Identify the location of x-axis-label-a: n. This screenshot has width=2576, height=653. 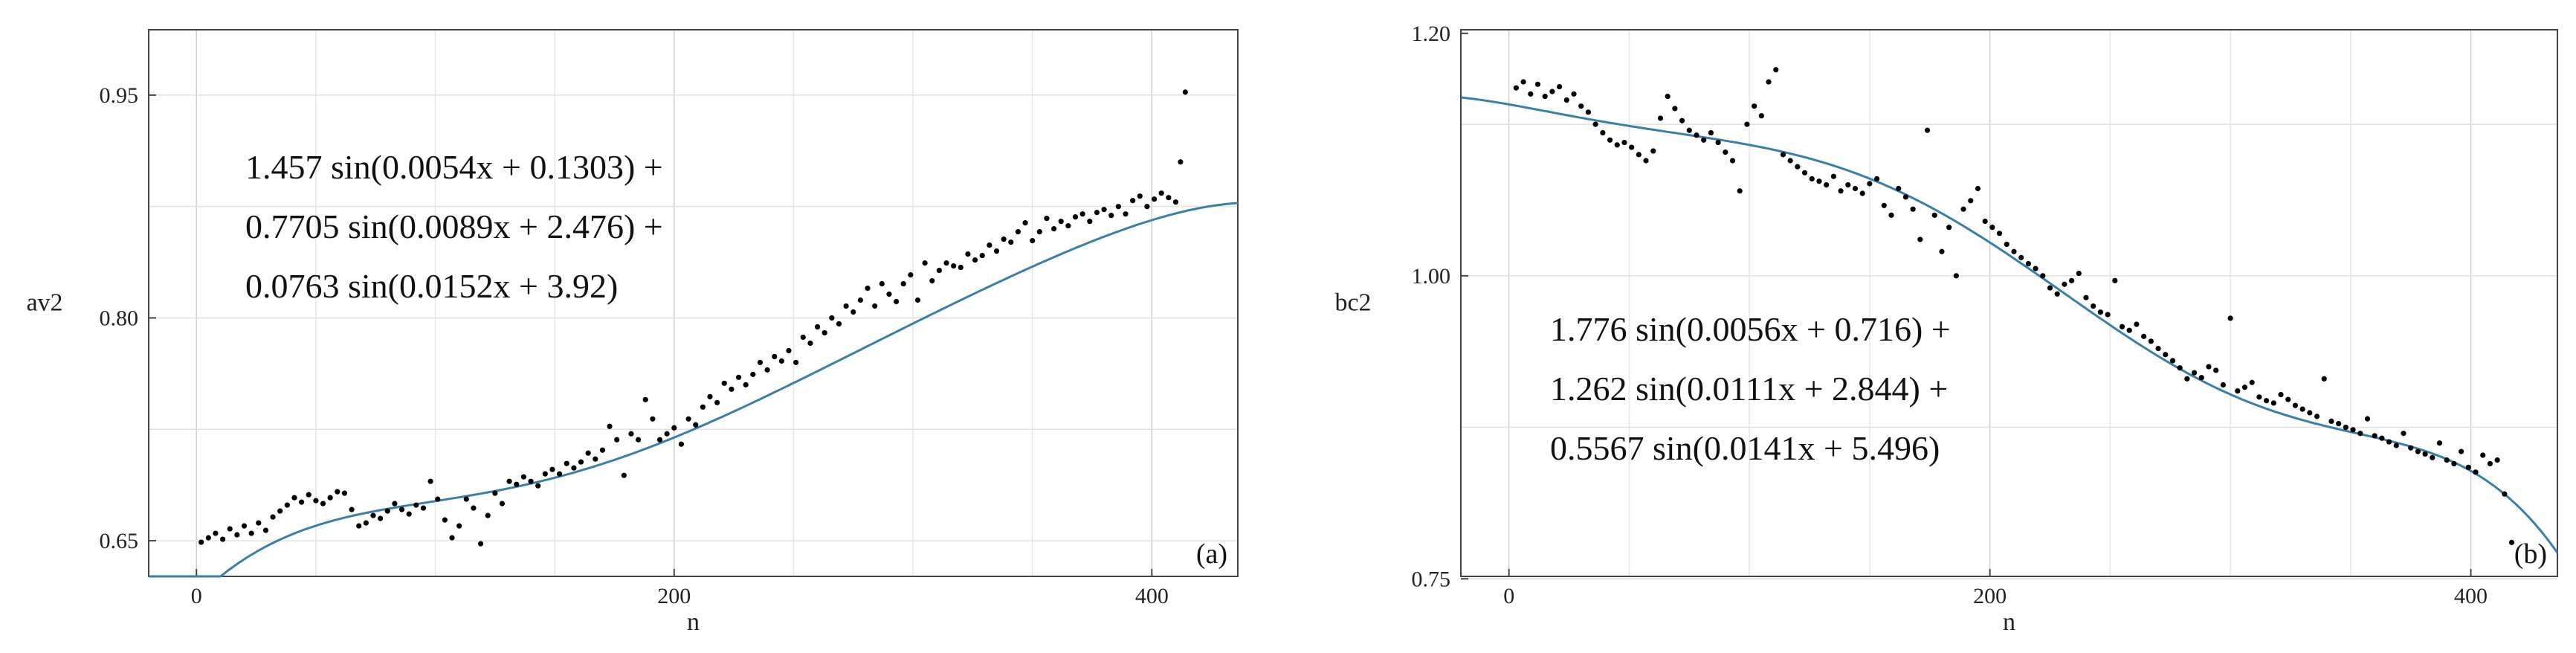
(693, 622).